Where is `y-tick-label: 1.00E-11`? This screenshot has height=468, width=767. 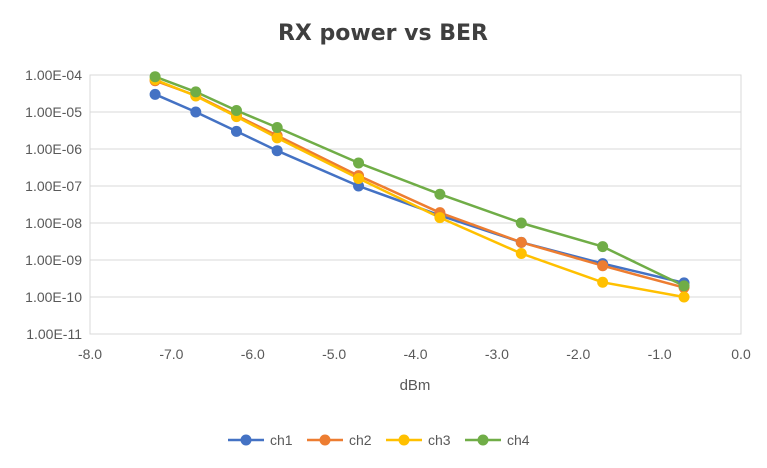 y-tick-label: 1.00E-11 is located at coordinates (54, 334).